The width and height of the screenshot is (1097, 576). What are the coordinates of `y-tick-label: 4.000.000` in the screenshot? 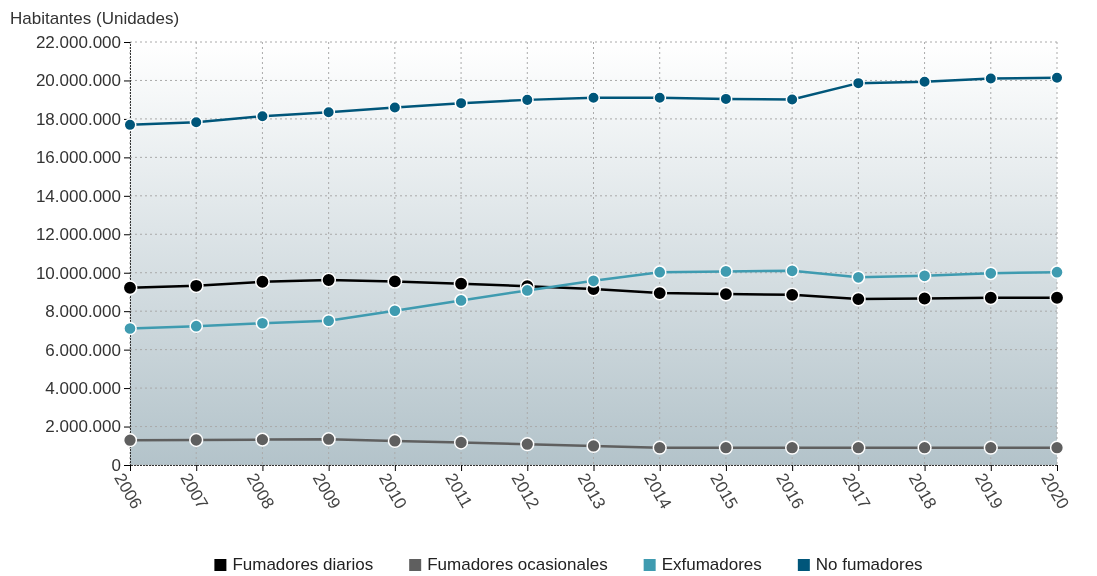 It's located at (83, 389).